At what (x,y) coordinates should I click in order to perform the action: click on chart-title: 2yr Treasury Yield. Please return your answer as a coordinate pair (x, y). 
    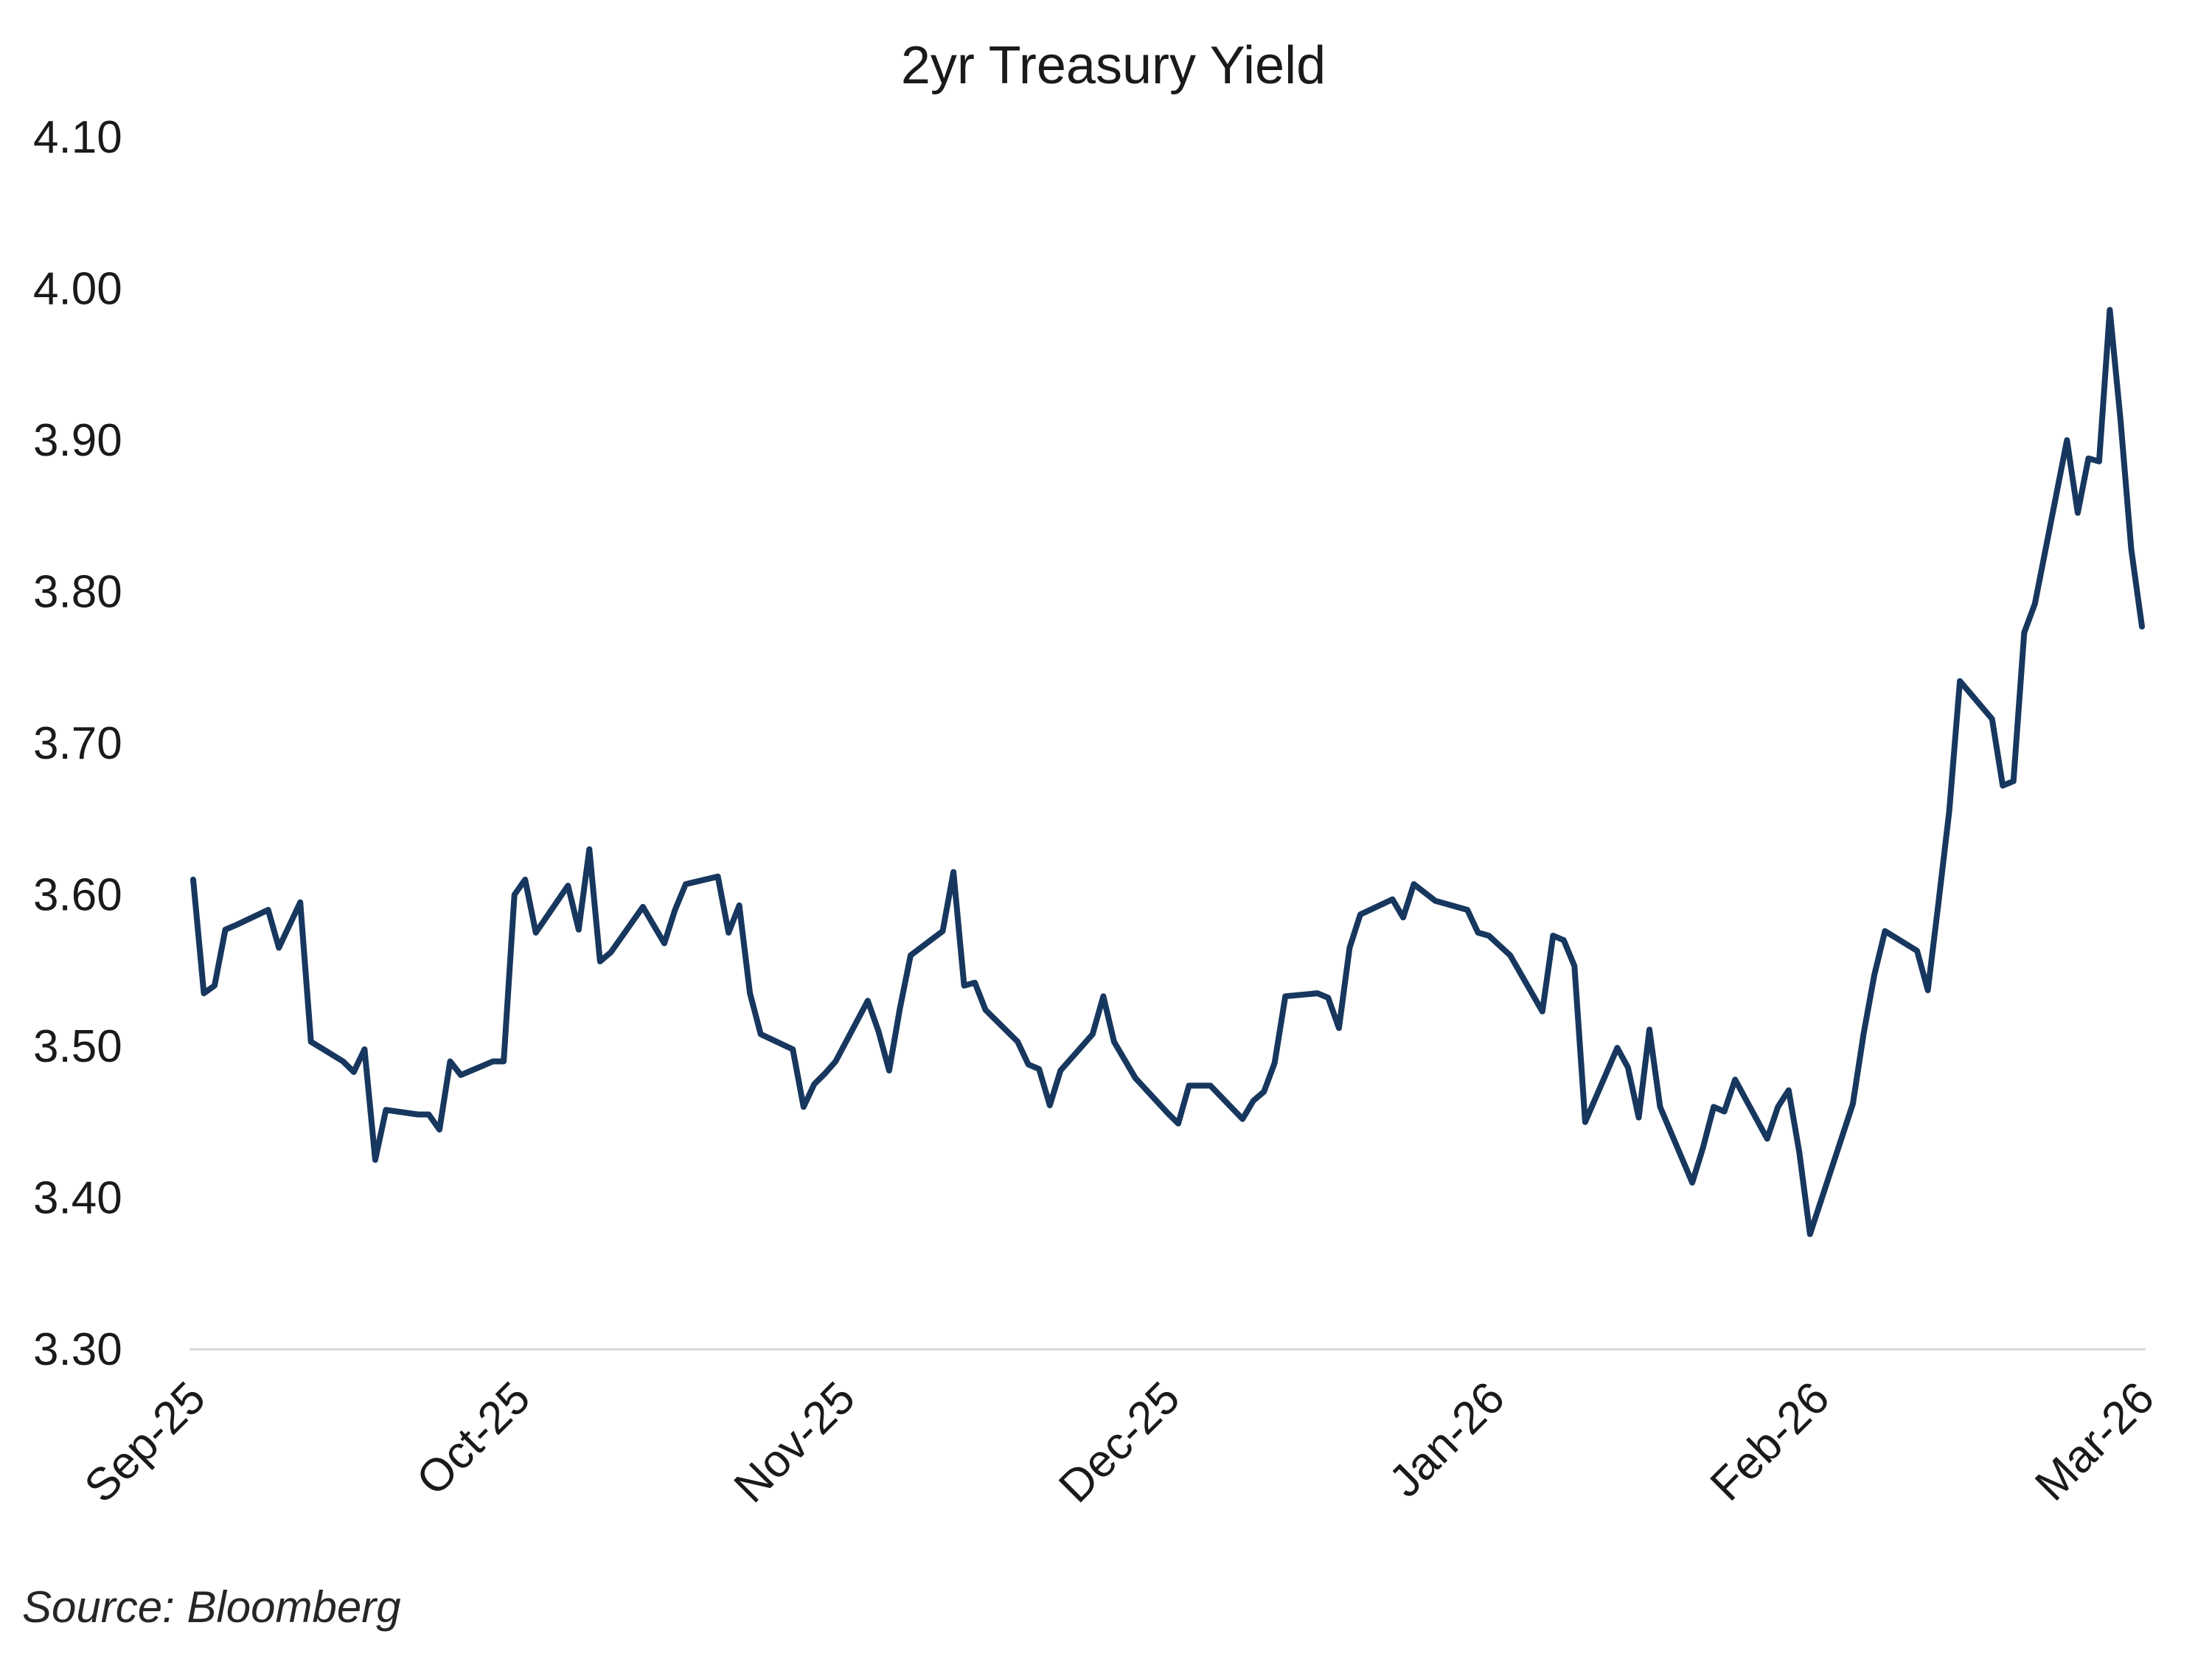
    Looking at the image, I should click on (1113, 65).